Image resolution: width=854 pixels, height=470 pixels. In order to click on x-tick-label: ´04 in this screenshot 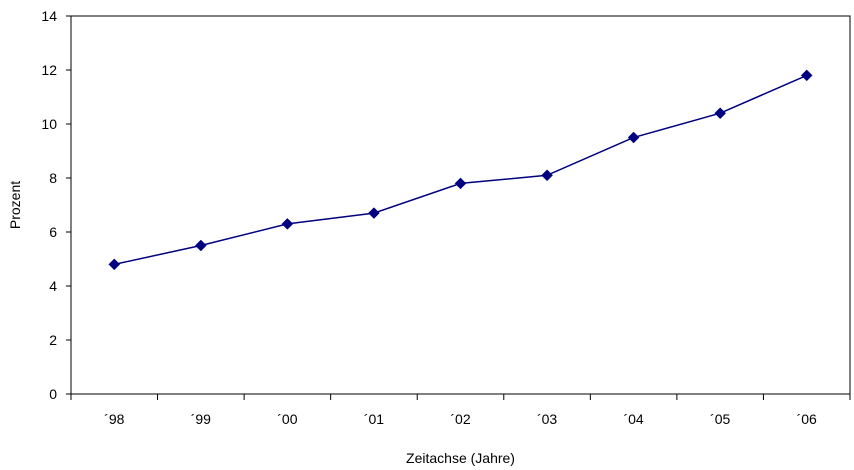, I will do `click(633, 419)`.